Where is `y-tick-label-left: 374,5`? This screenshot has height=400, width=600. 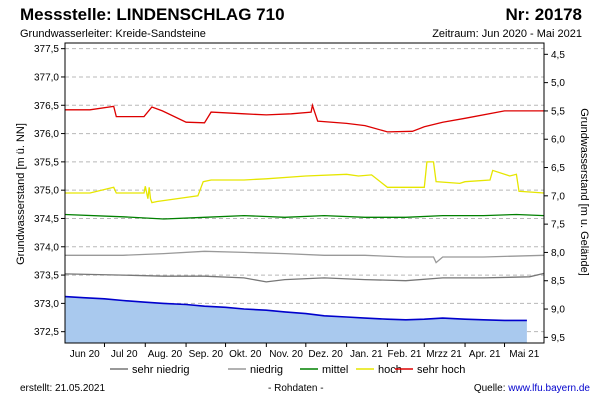
y-tick-label-left: 374,5 is located at coordinates (46, 219).